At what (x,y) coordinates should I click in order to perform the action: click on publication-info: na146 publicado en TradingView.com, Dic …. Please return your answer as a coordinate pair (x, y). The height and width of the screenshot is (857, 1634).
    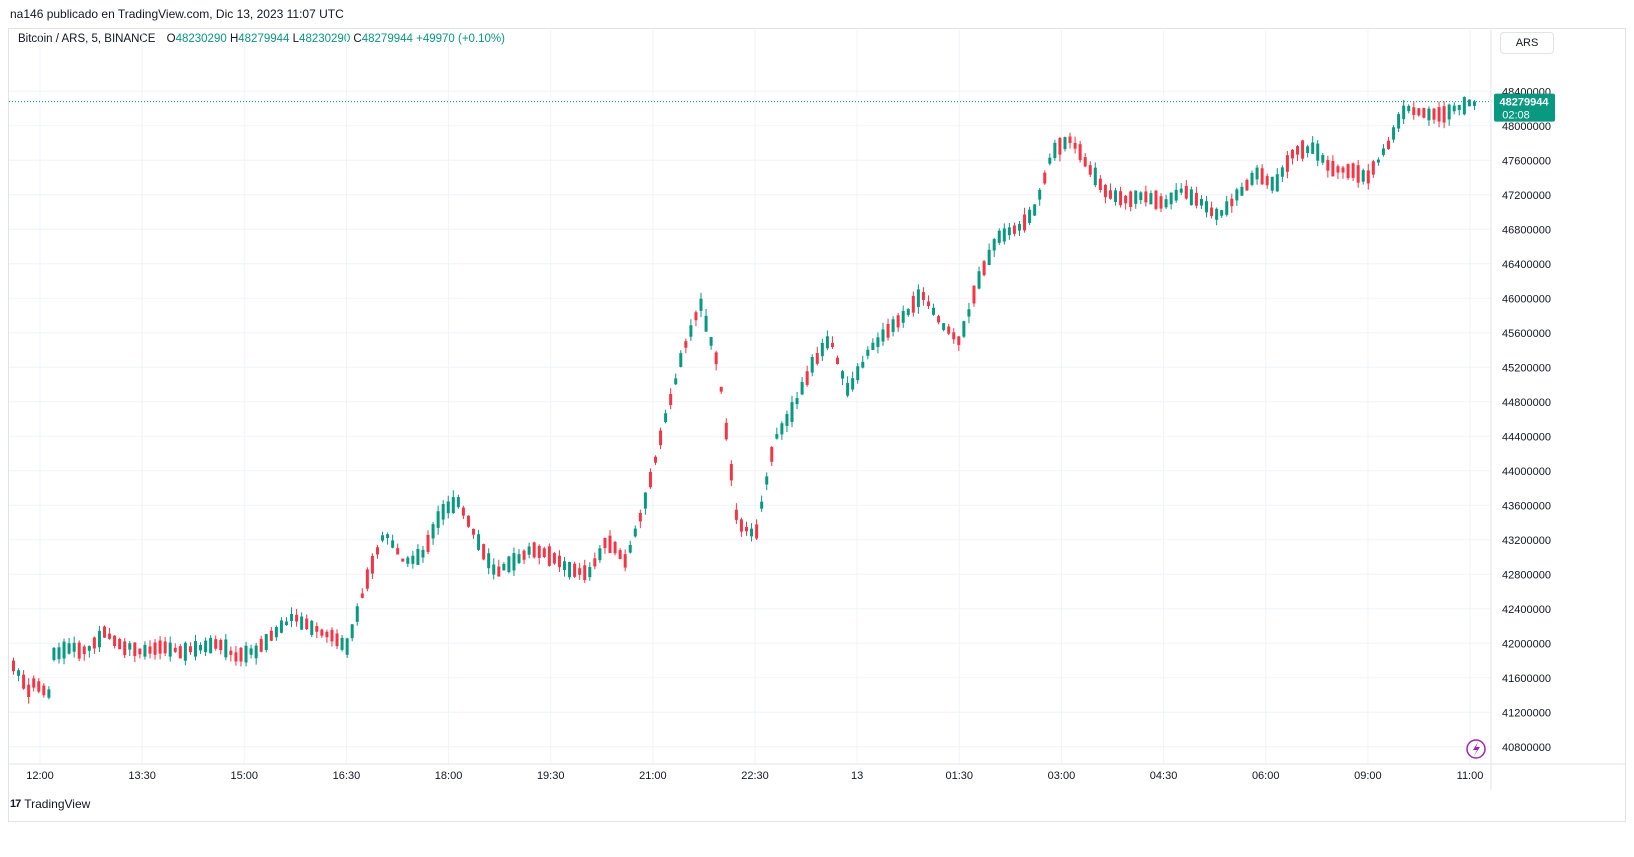
    Looking at the image, I should click on (177, 14).